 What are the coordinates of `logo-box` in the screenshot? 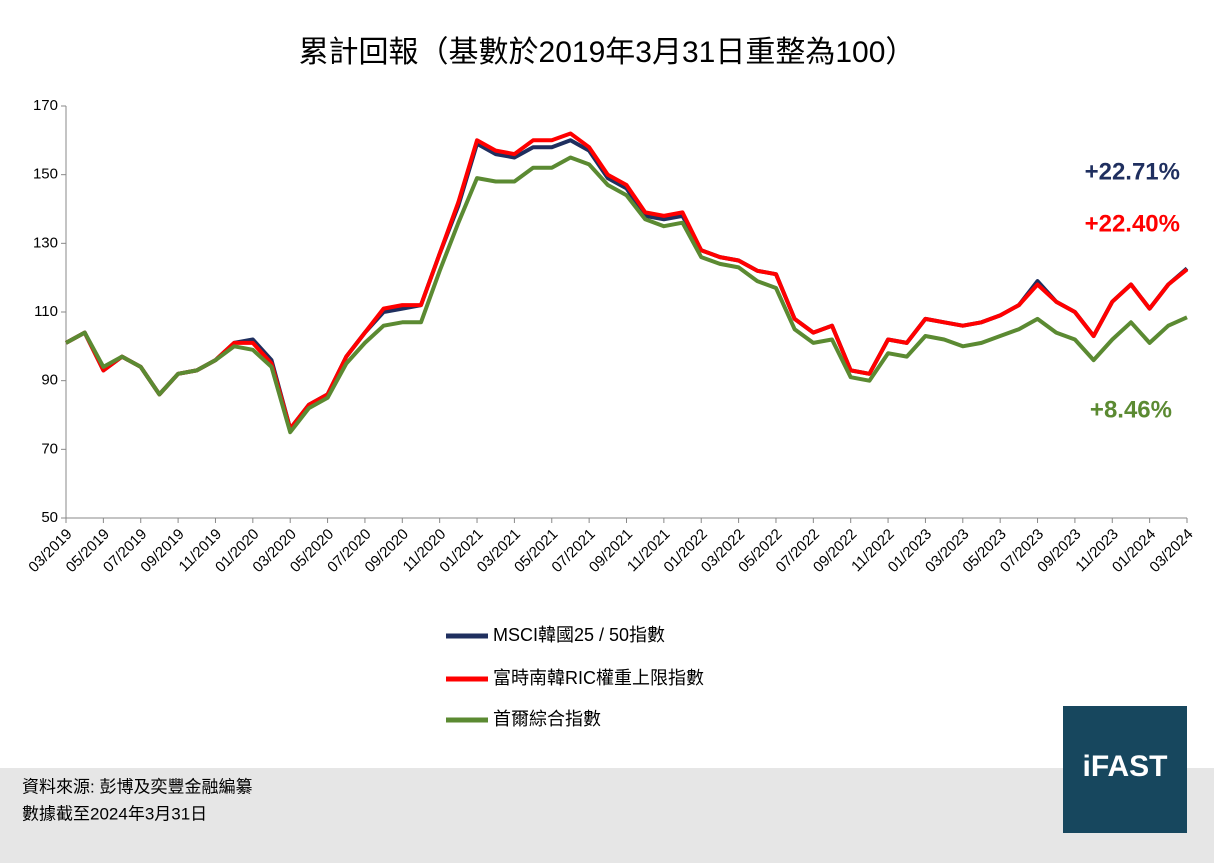 It's located at (1125, 769).